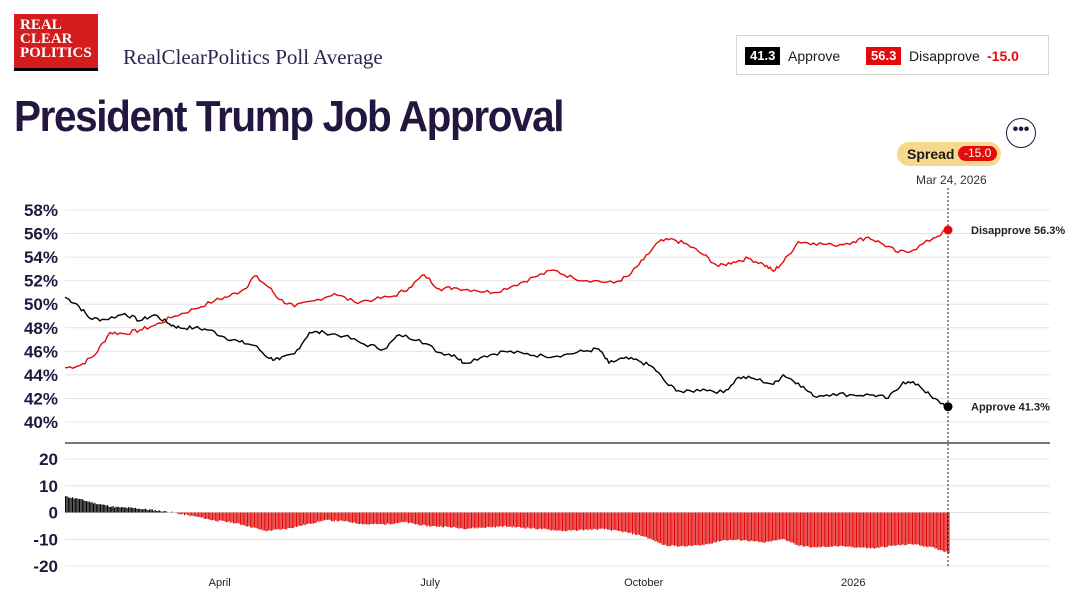 This screenshot has height=599, width=1074. What do you see at coordinates (46, 39) in the screenshot?
I see `logo-line-2: CLEAR` at bounding box center [46, 39].